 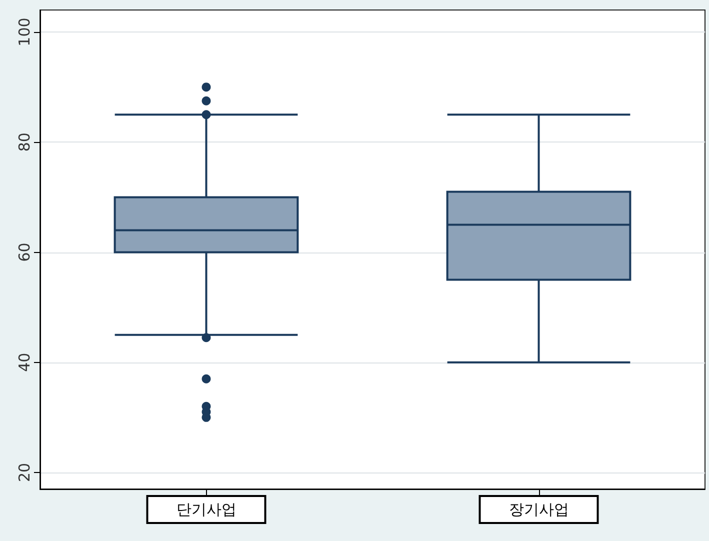 I want to click on y-tick-label: 20, so click(x=25, y=472).